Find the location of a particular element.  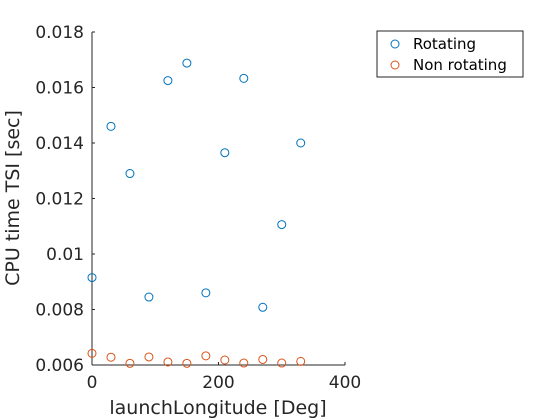

legend: Rotating Non rotating is located at coordinates (450, 54).